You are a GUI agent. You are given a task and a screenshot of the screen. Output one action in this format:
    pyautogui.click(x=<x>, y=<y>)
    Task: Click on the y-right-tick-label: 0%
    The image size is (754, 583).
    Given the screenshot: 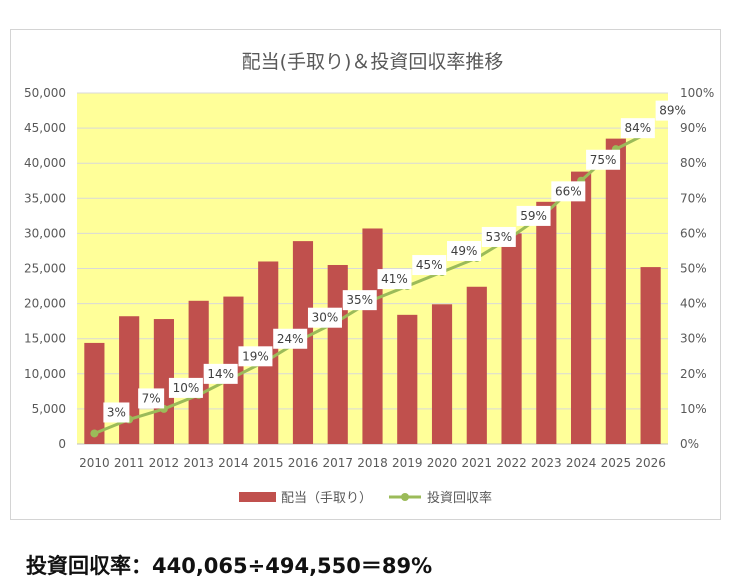 What is the action you would take?
    pyautogui.click(x=689, y=444)
    